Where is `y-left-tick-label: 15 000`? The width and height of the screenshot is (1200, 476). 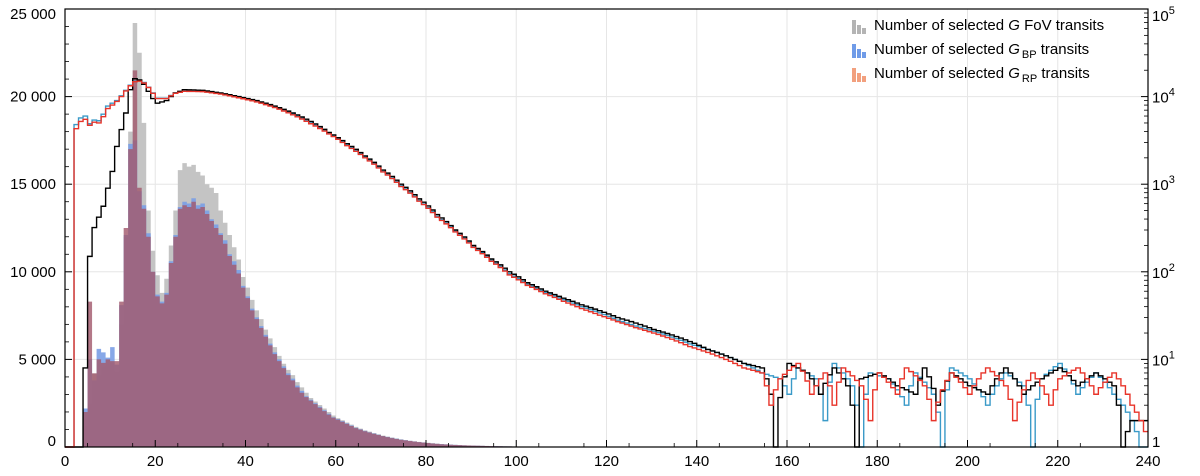
y-left-tick-label: 15 000 is located at coordinates (33, 184).